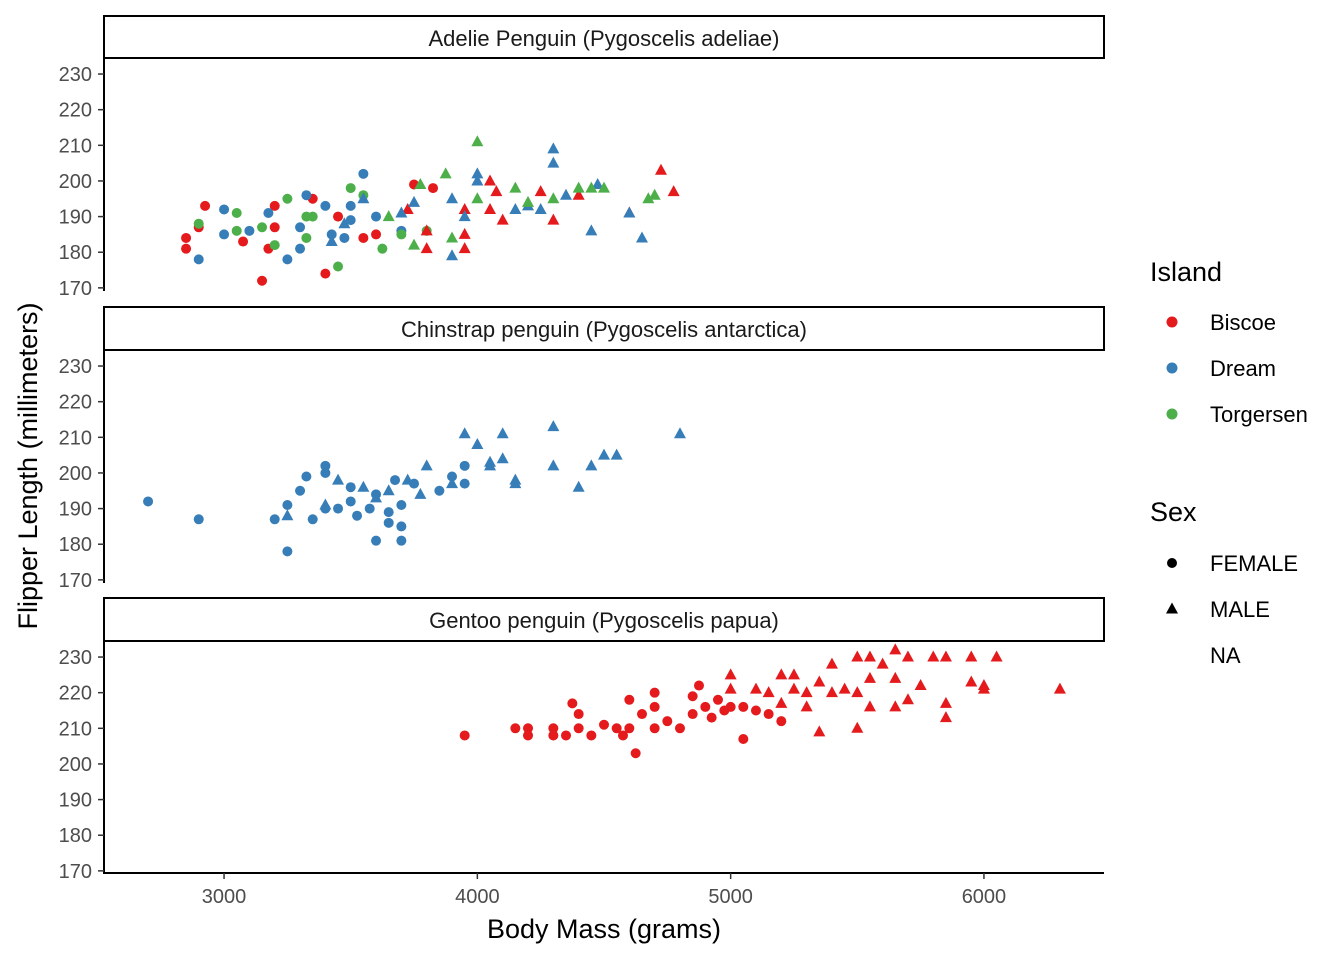 This screenshot has height=960, width=1344. Describe the element at coordinates (1172, 608) in the screenshot. I see `legend-key-male` at that location.